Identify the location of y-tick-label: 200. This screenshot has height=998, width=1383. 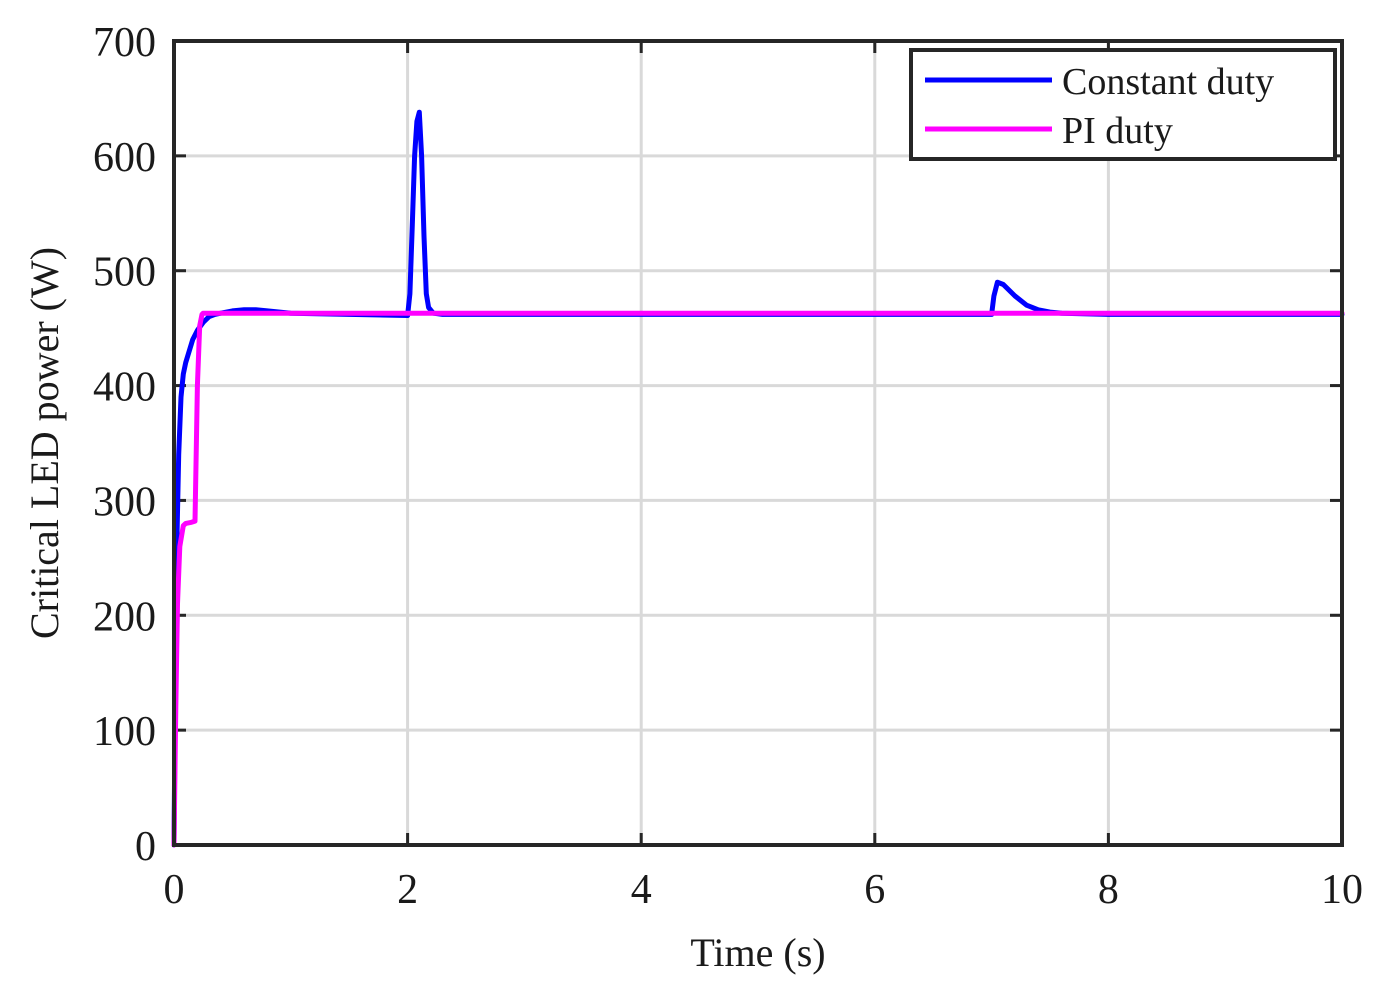
(124, 617).